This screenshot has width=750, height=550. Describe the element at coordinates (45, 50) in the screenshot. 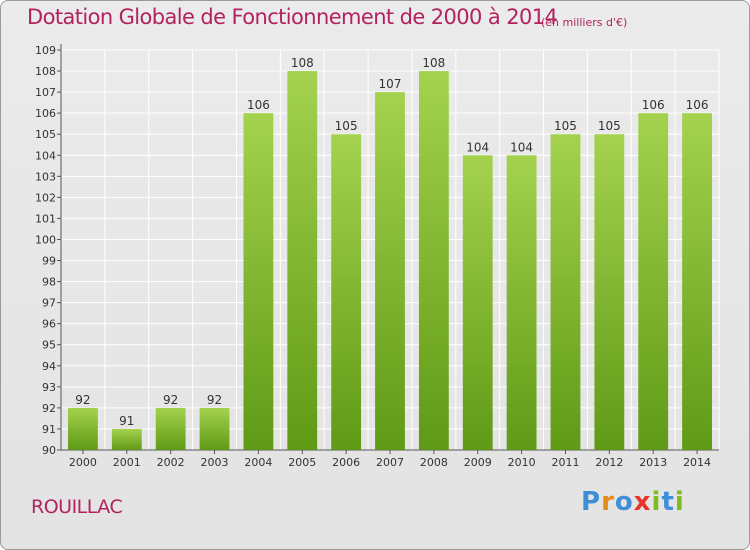

I see `y-tick-label: 109` at that location.